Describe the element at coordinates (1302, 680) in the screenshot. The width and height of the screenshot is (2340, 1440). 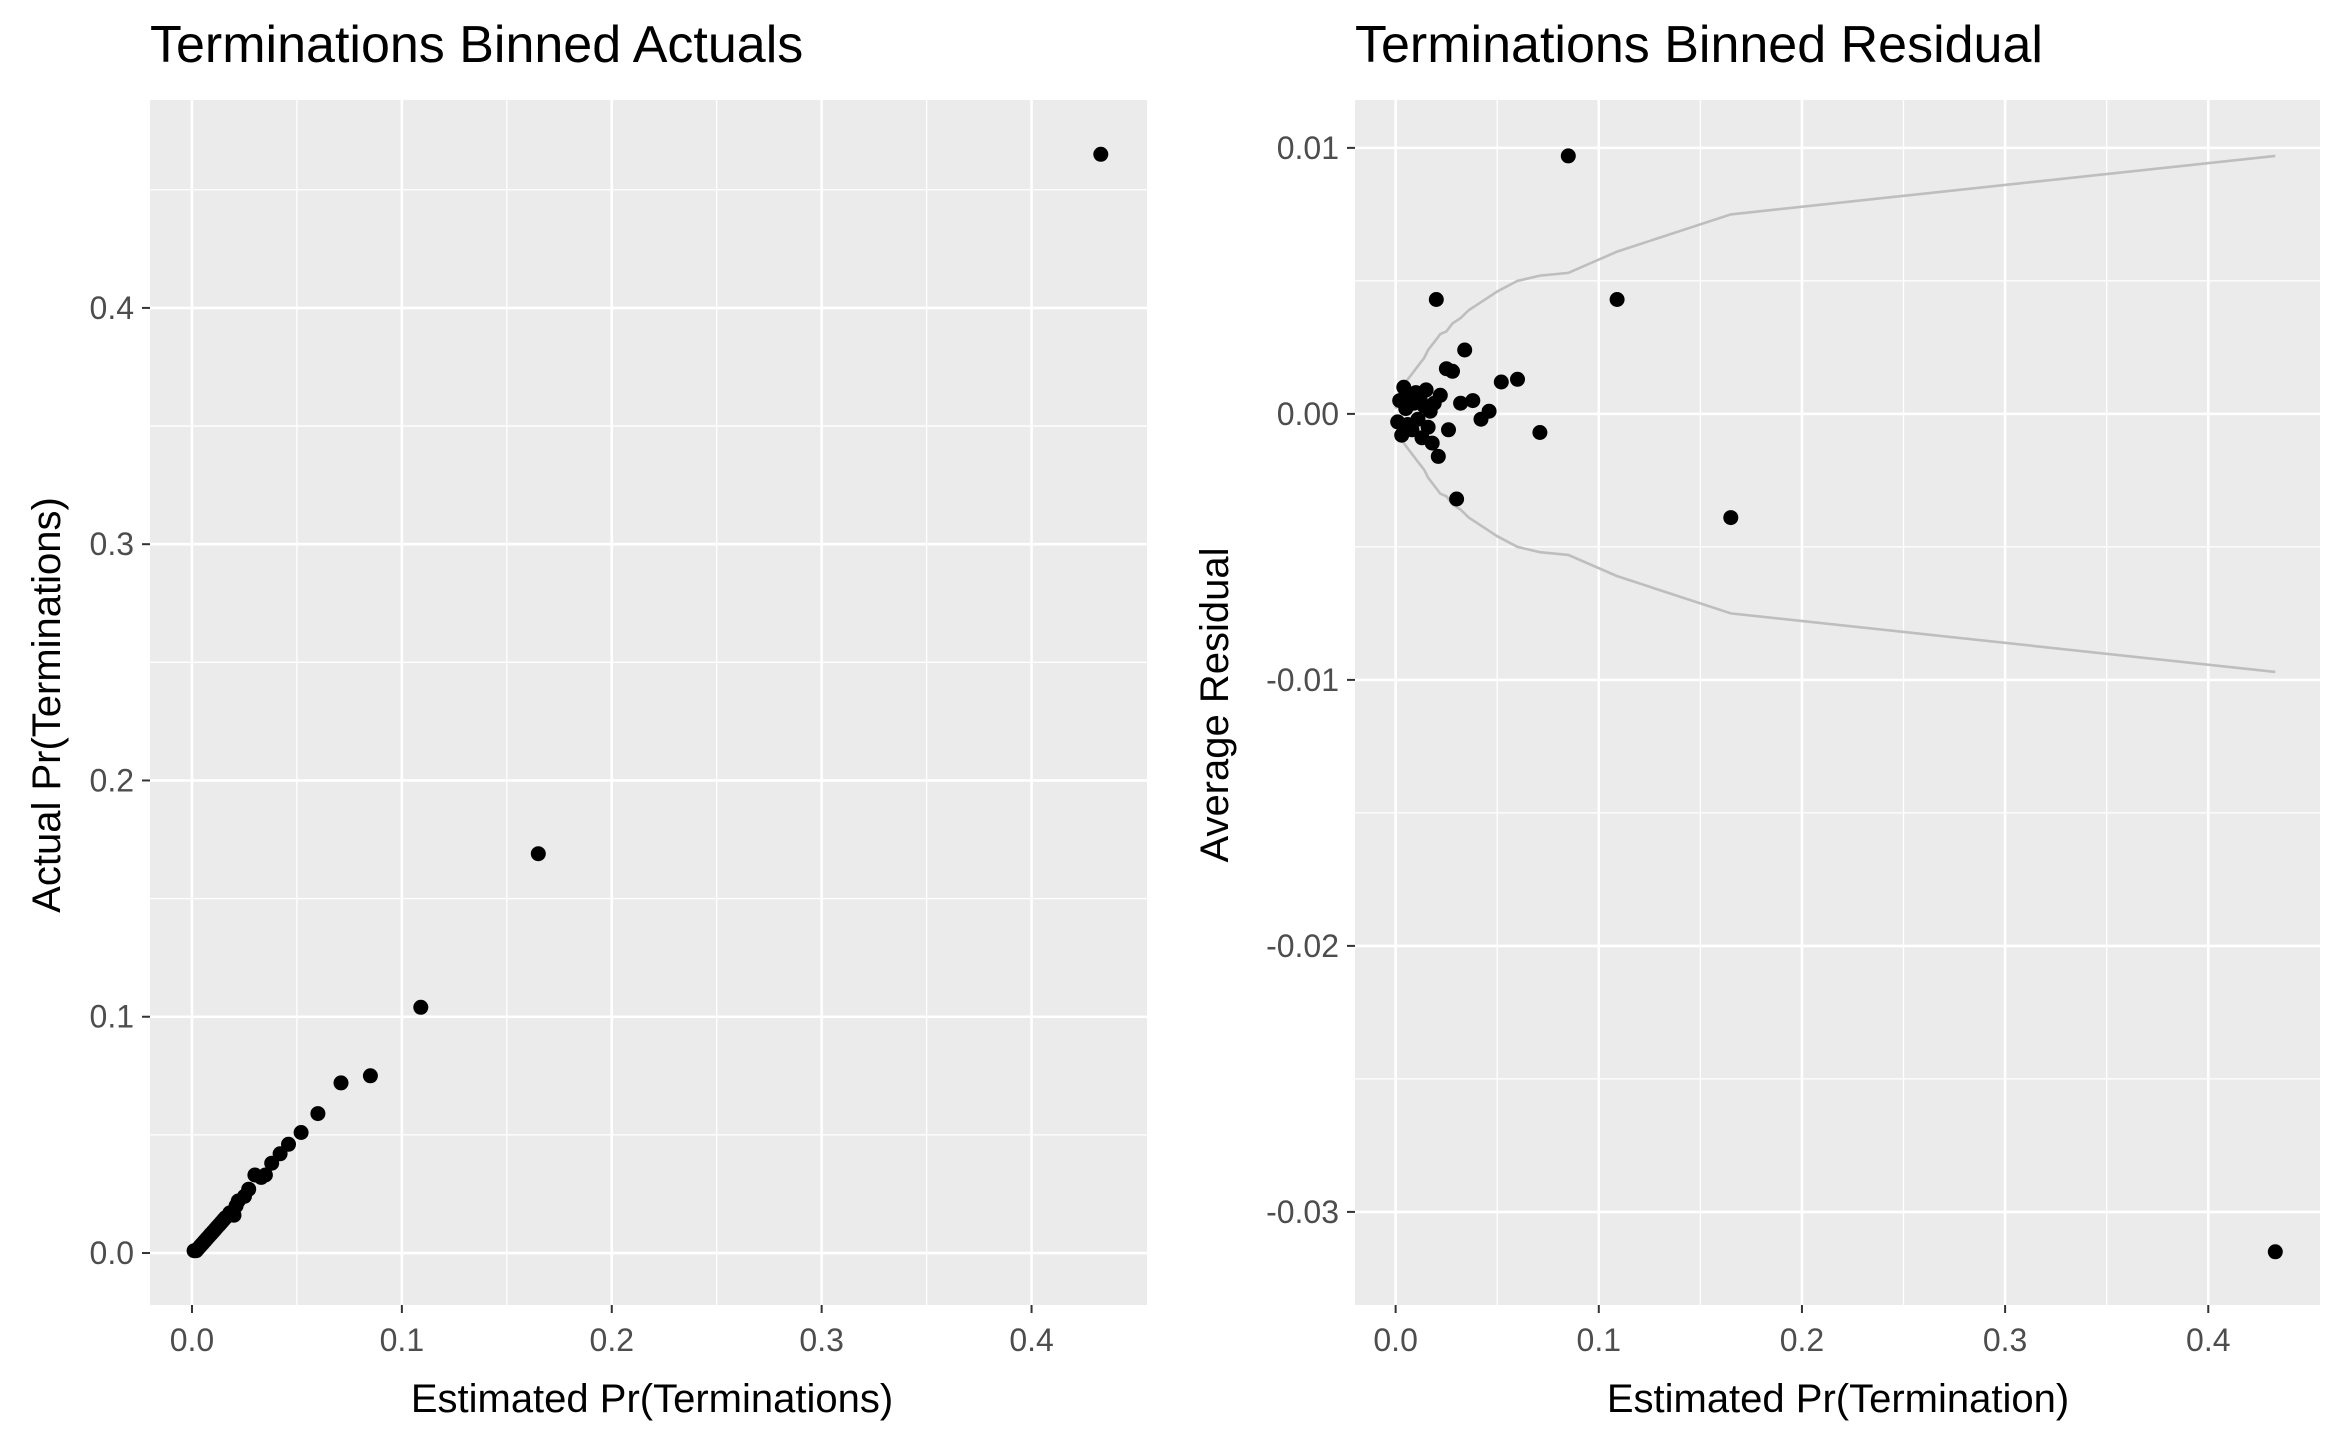
I see `residual-y-tick-label: -0.01` at that location.